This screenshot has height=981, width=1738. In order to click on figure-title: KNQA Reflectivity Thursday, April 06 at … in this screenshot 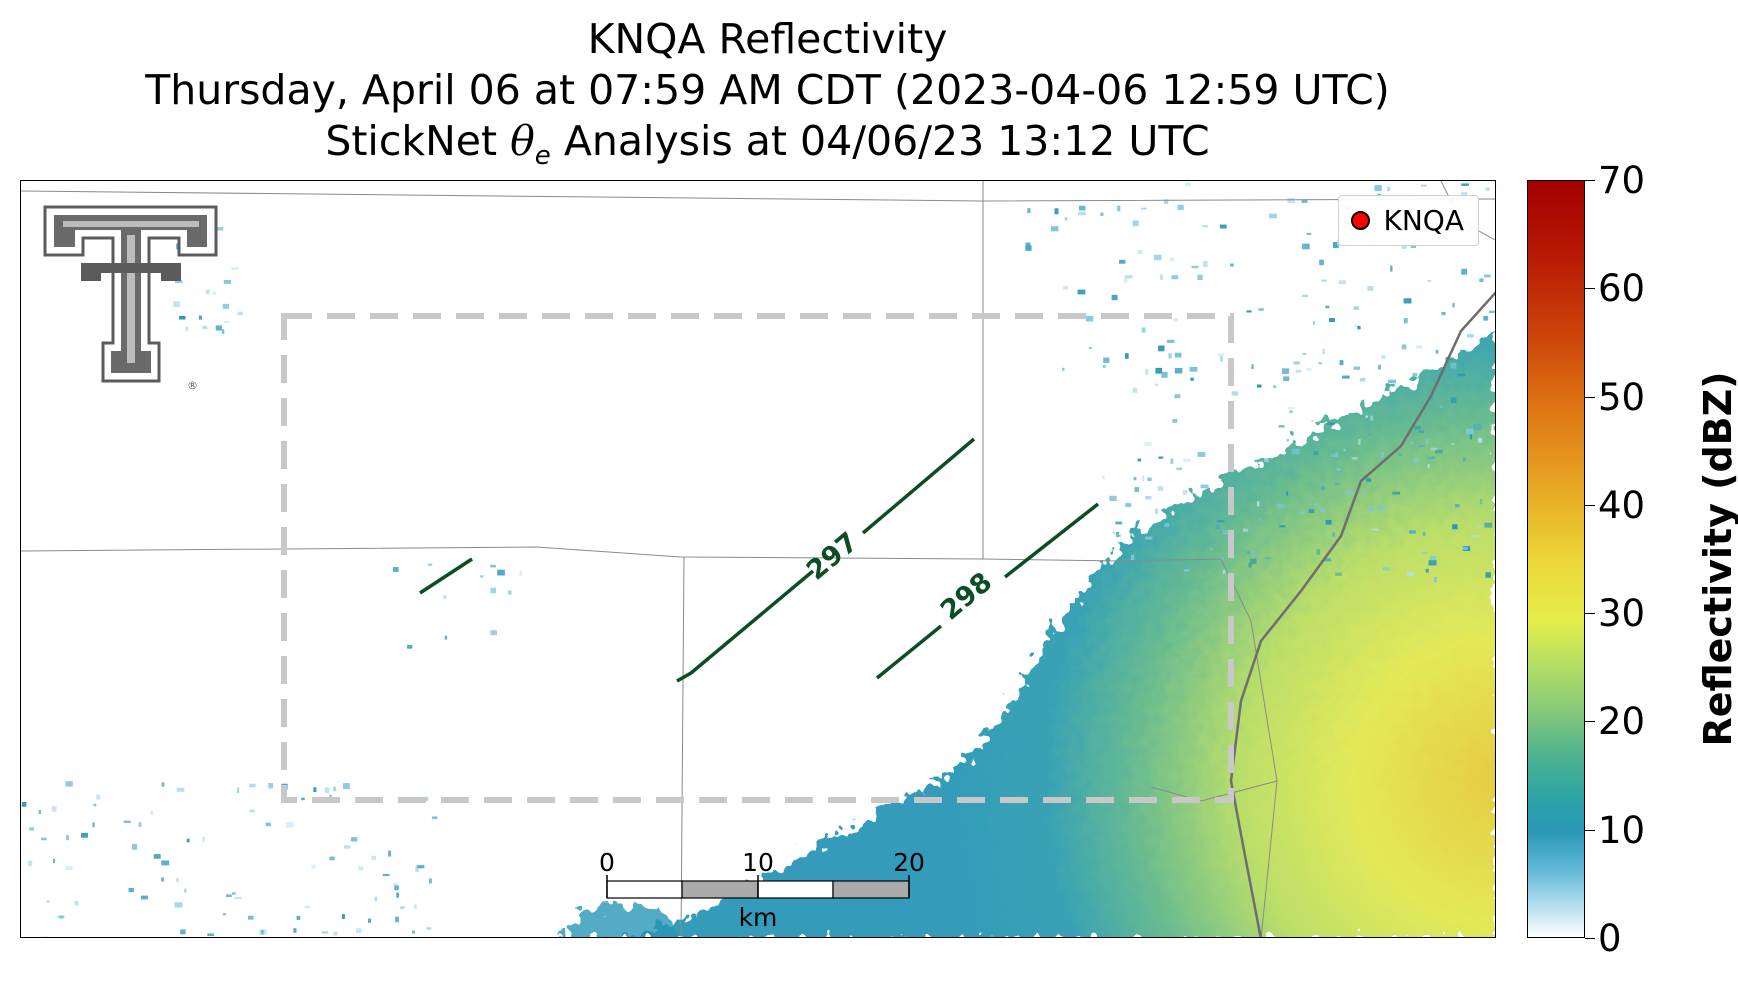, I will do `click(767, 98)`.